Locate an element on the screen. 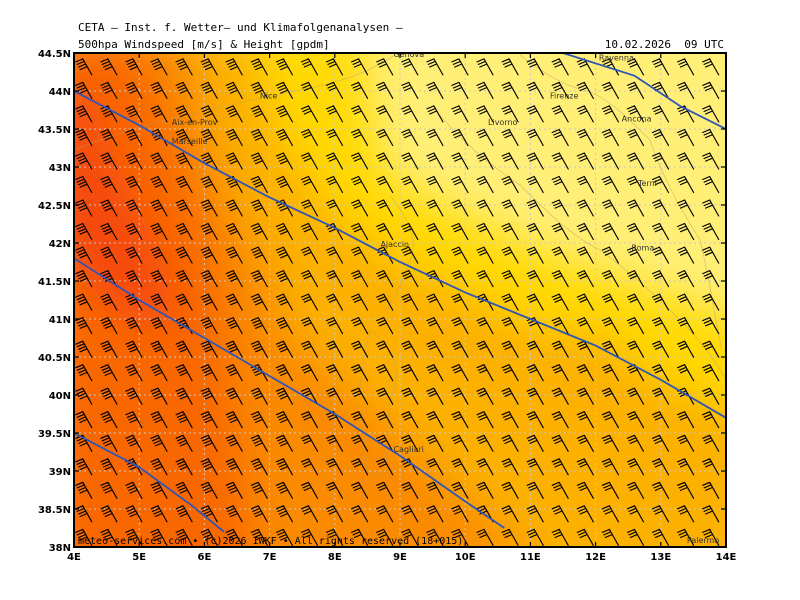 The image size is (800, 600). lat-tick-label: 40N is located at coordinates (60, 396).